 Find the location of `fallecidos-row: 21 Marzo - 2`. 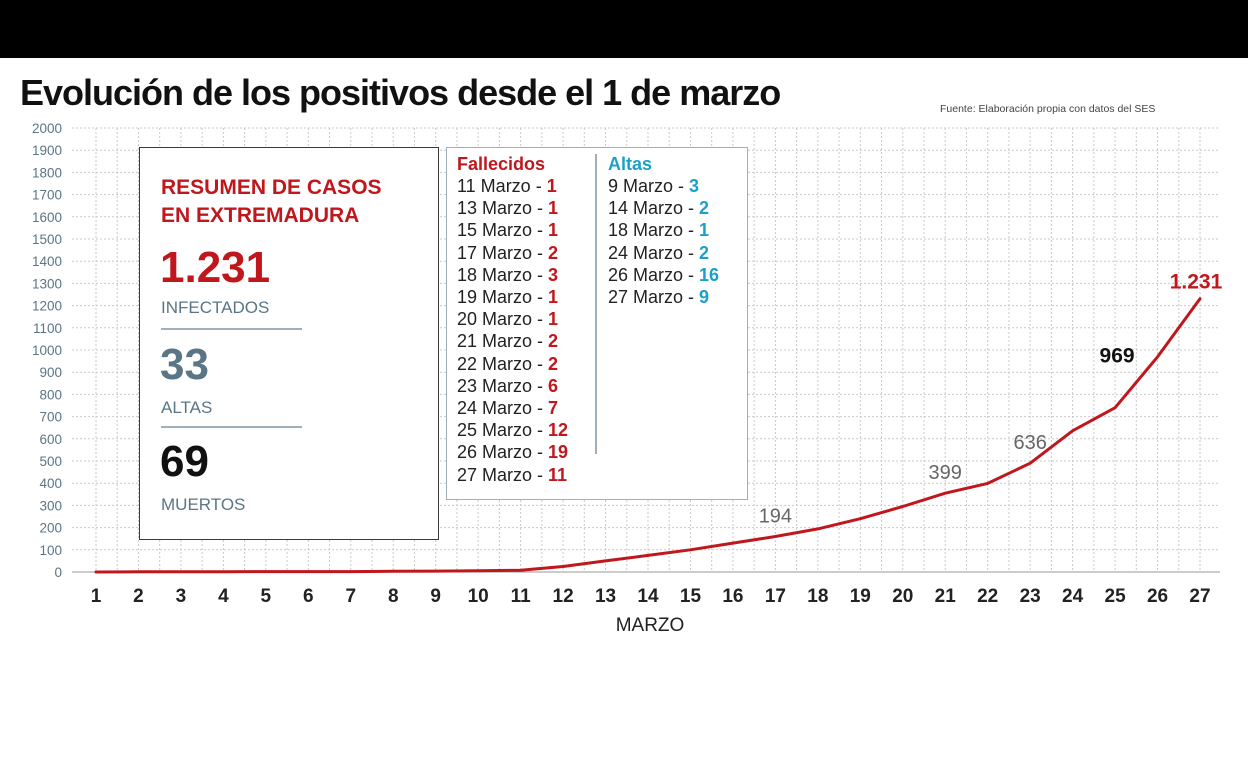

fallecidos-row: 21 Marzo - 2 is located at coordinates (512, 341).